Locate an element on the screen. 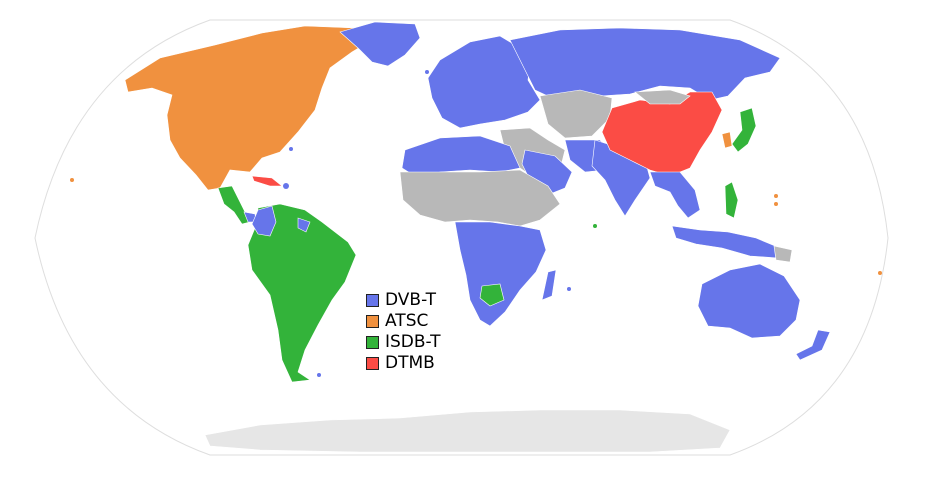  legend: DVB-T ATSC ISDB-T DTMB is located at coordinates (403, 332).